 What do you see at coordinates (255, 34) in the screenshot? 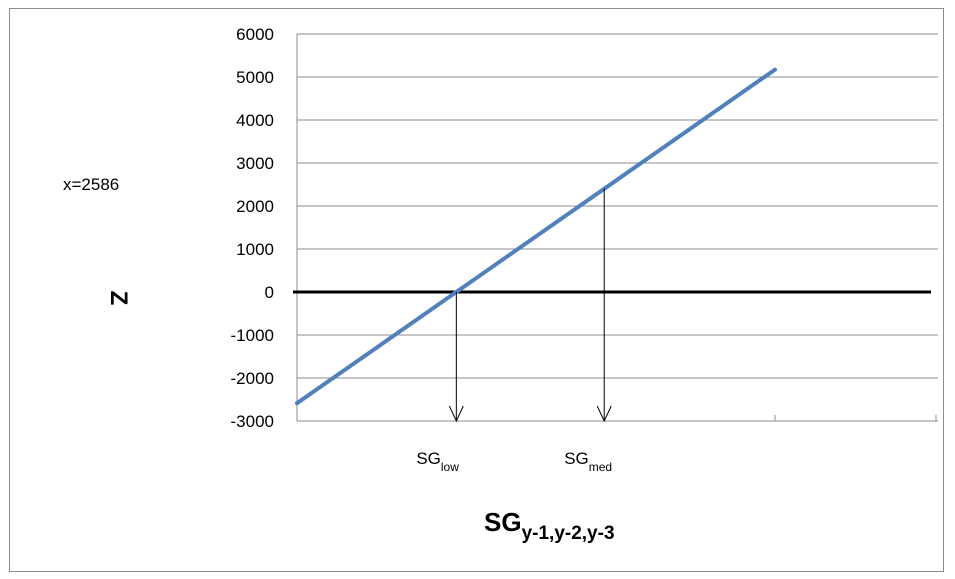
I see `y-tick-label: 6000` at bounding box center [255, 34].